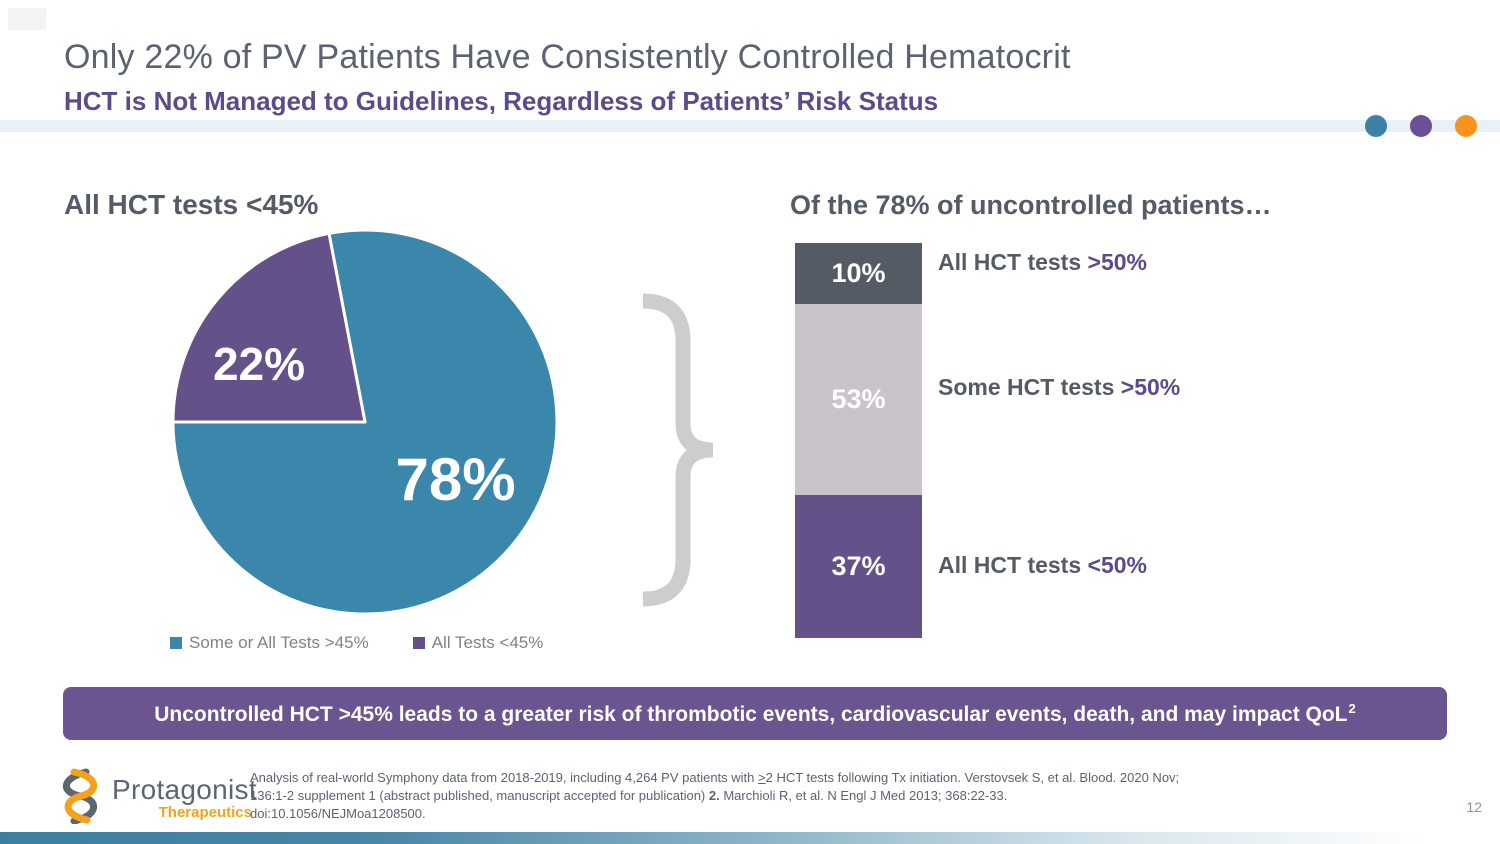 The height and width of the screenshot is (844, 1500). Describe the element at coordinates (205, 812) in the screenshot. I see `logo-sub-name: Therapeutics` at that location.